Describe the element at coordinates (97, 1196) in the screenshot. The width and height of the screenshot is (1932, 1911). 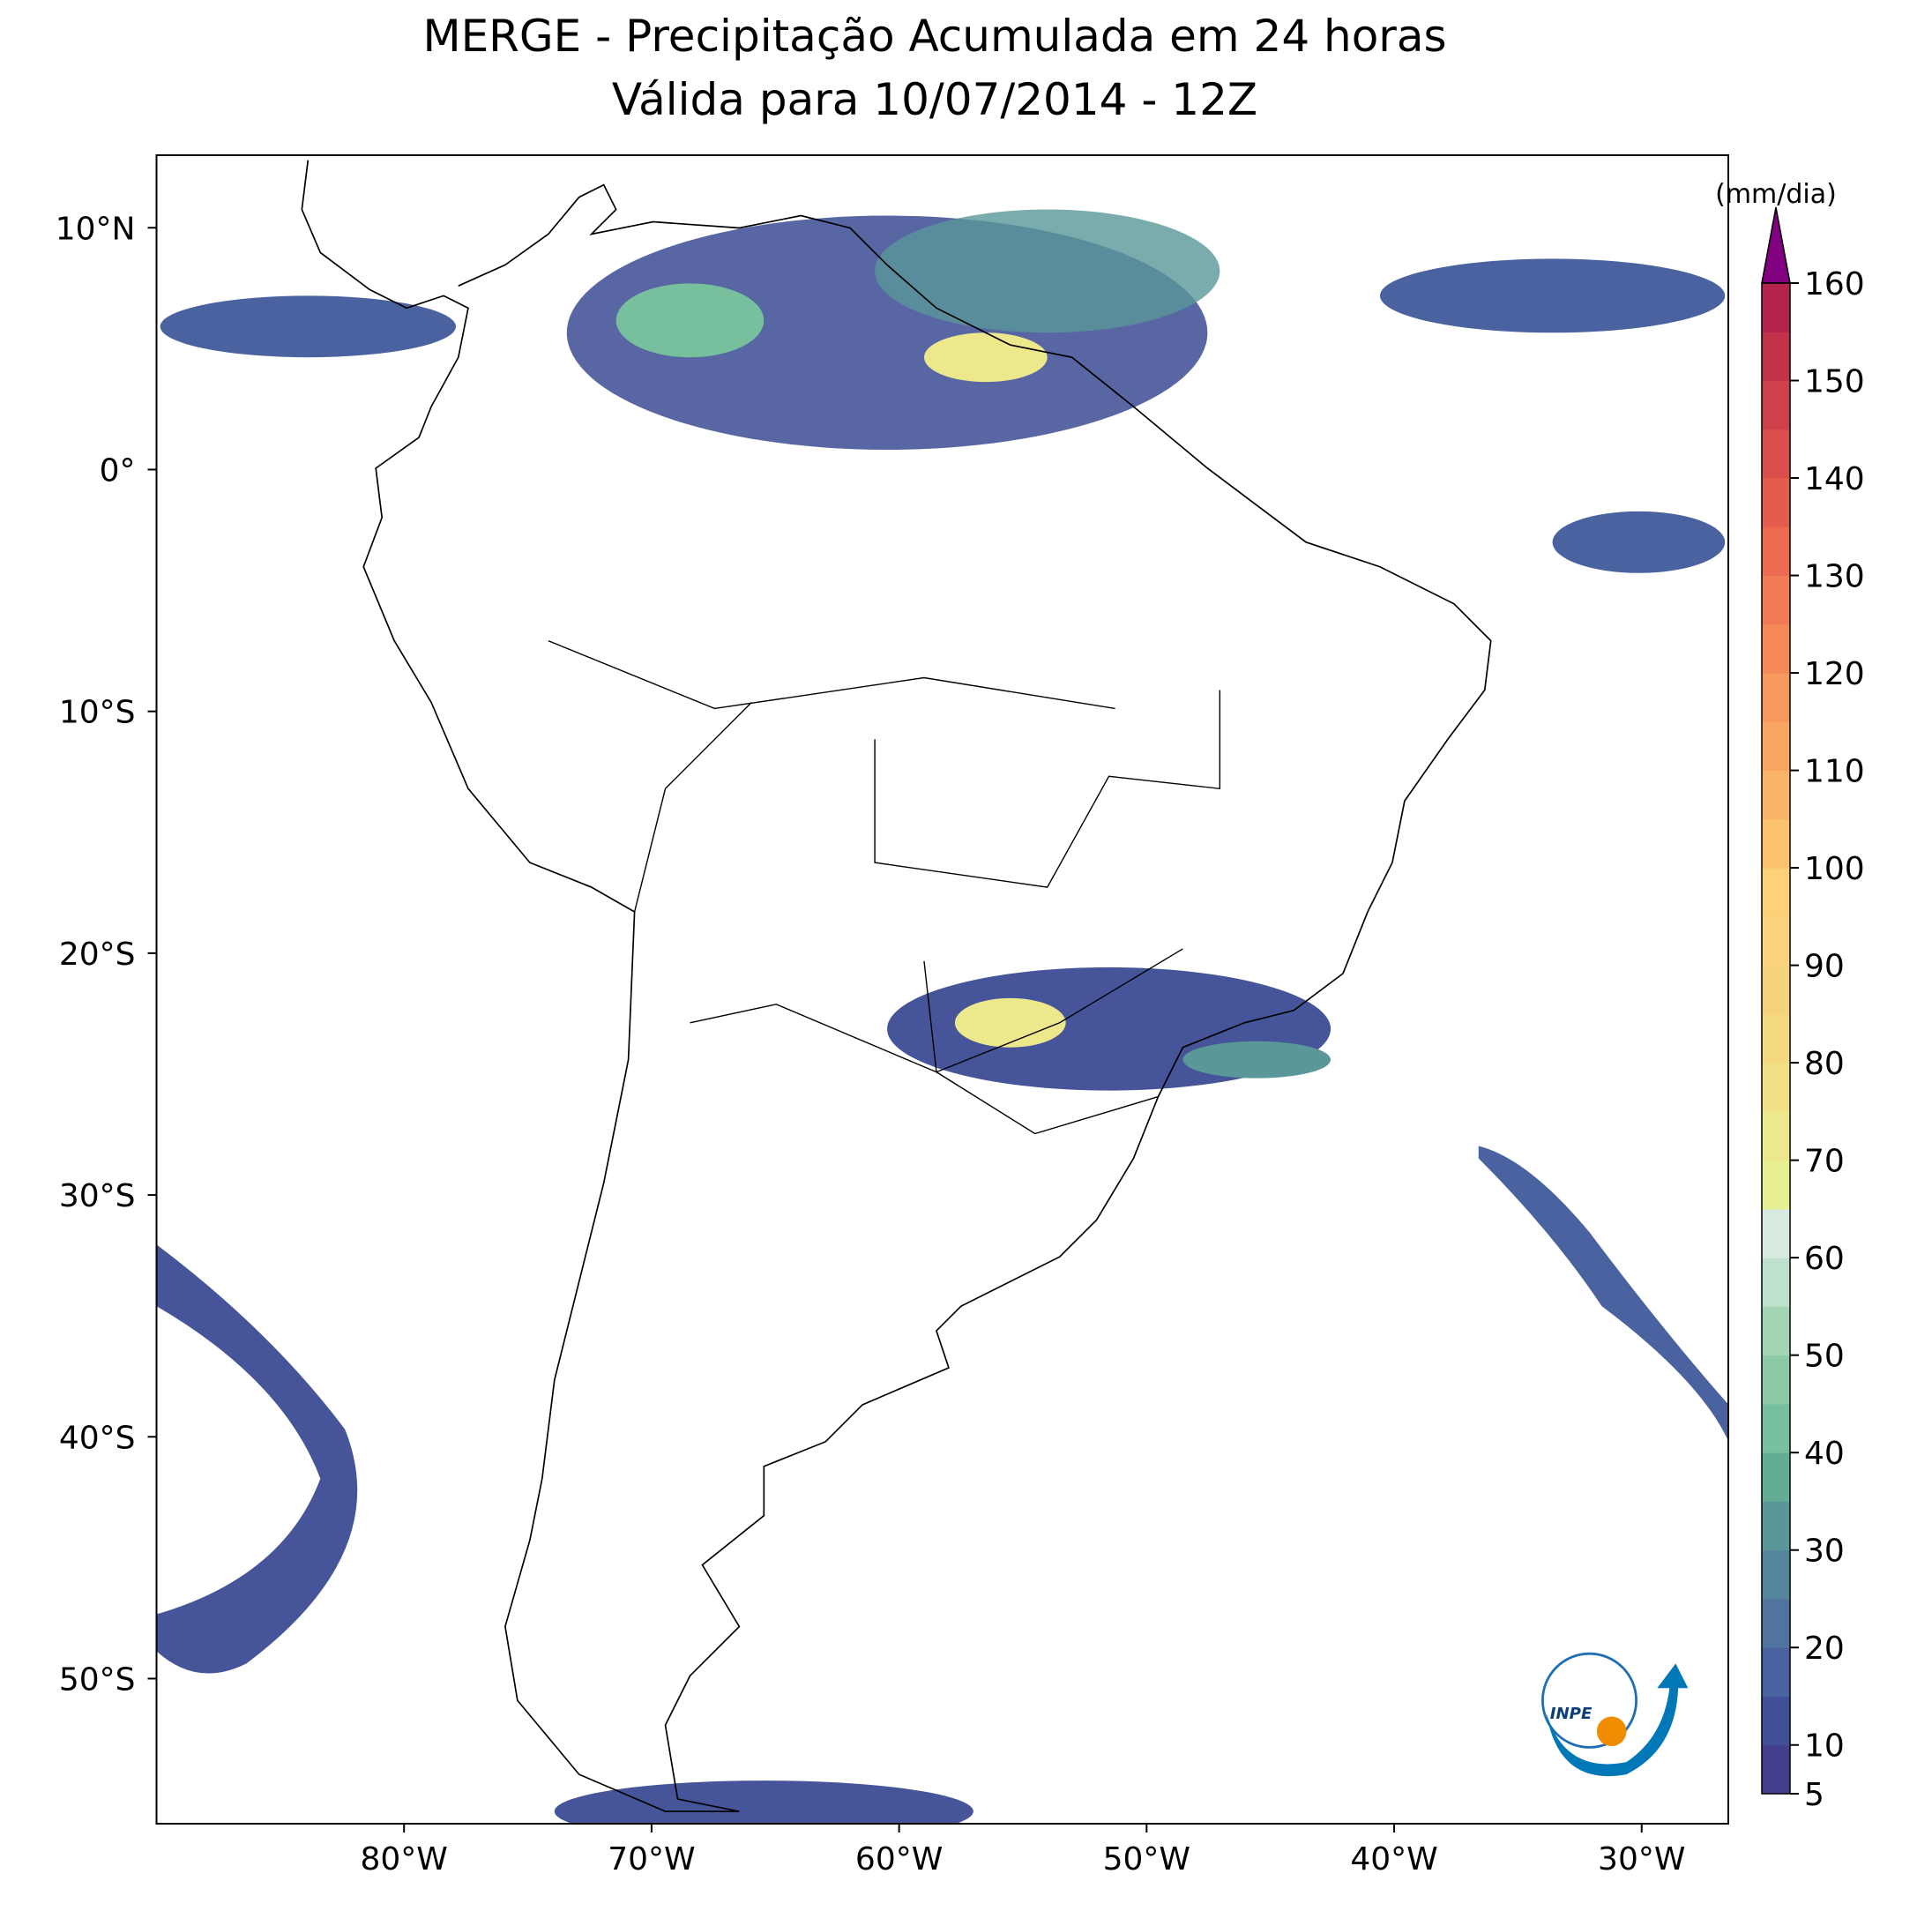
I see `y-tick-label: 30°S` at that location.